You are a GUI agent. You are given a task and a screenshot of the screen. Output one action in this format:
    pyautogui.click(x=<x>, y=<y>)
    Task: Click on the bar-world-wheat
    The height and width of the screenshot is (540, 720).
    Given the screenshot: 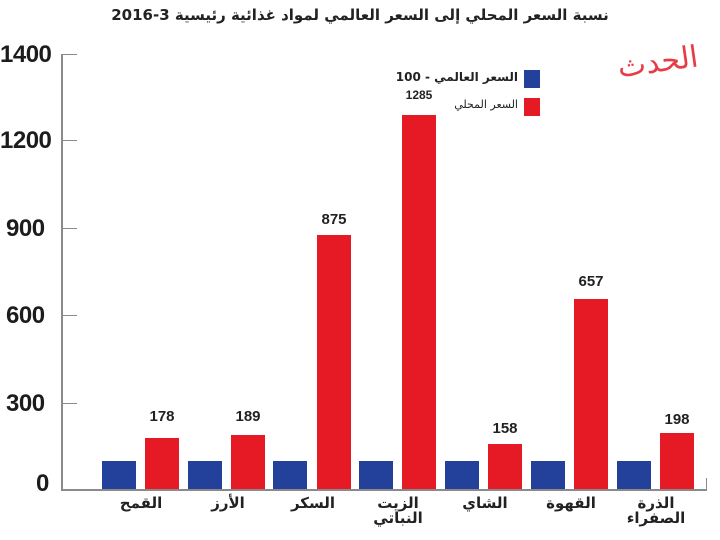 What is the action you would take?
    pyautogui.click(x=119, y=475)
    